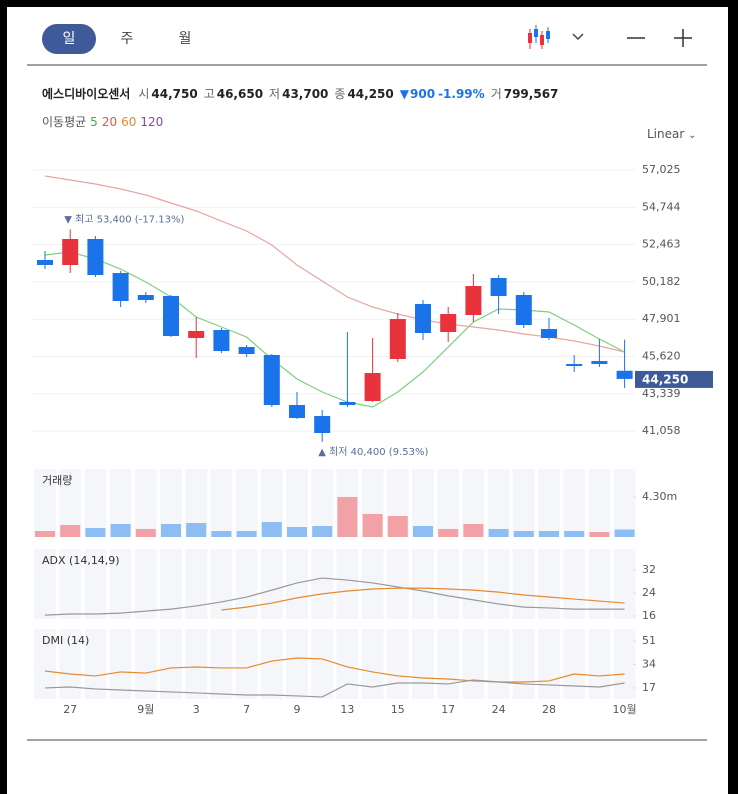 Image resolution: width=738 pixels, height=794 pixels. I want to click on y-tick-label: 51, so click(649, 640).